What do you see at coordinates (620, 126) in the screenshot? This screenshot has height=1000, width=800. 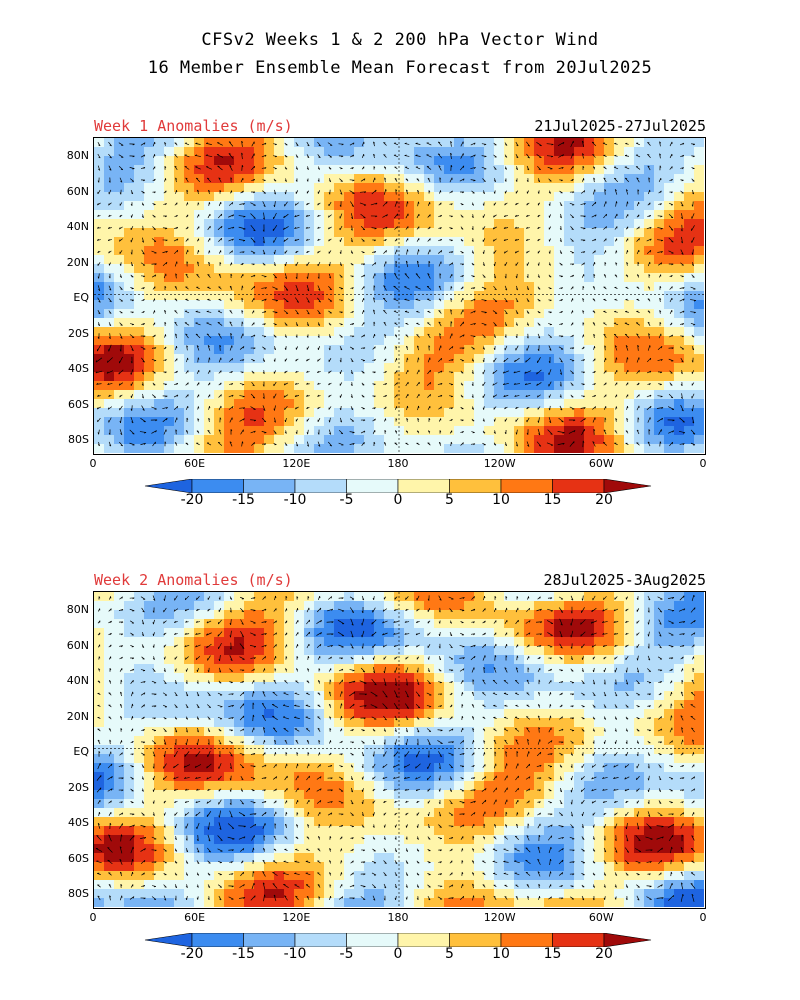 I see `panel-1-dates: 21Jul2025-27Jul2025` at bounding box center [620, 126].